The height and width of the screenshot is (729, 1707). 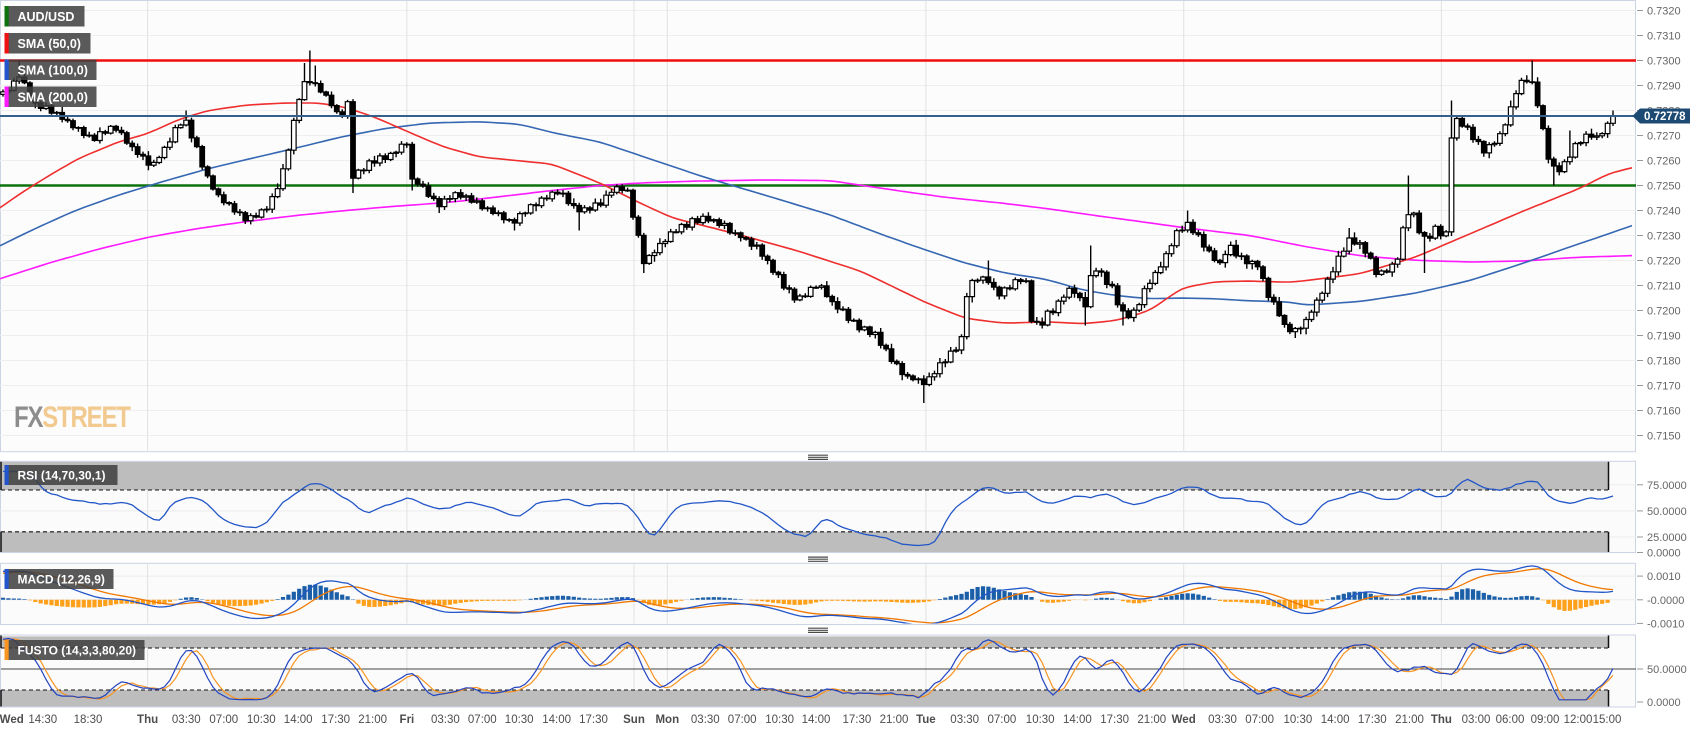 I want to click on svg-text: 0.7300, so click(x=1664, y=62).